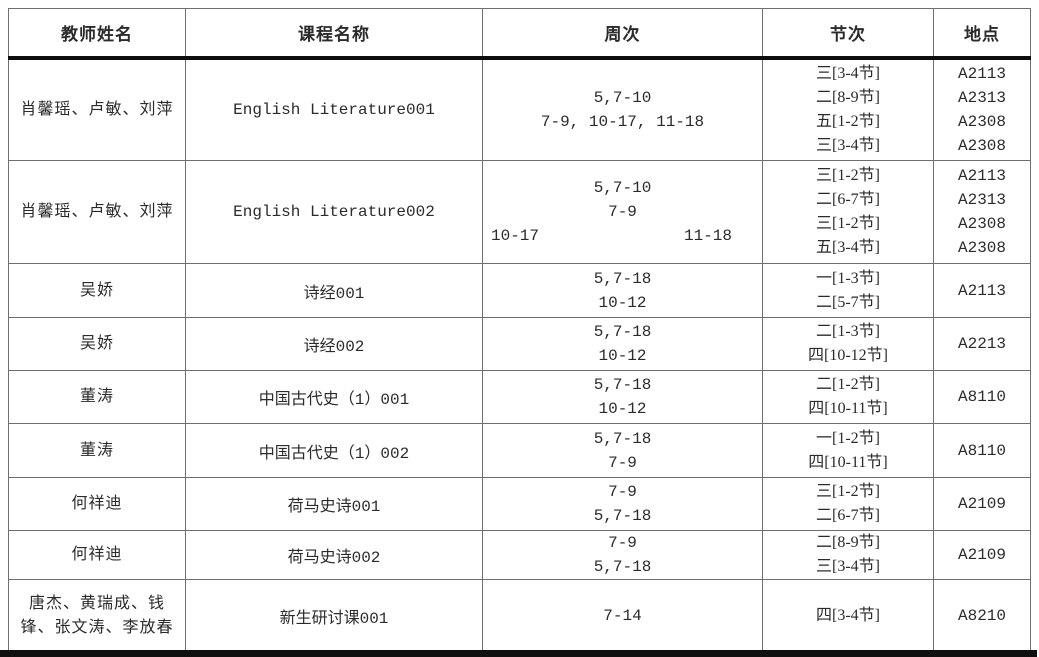 The image size is (1039, 657). Describe the element at coordinates (97, 34) in the screenshot. I see `column-header-teacher: 教师姓名` at that location.